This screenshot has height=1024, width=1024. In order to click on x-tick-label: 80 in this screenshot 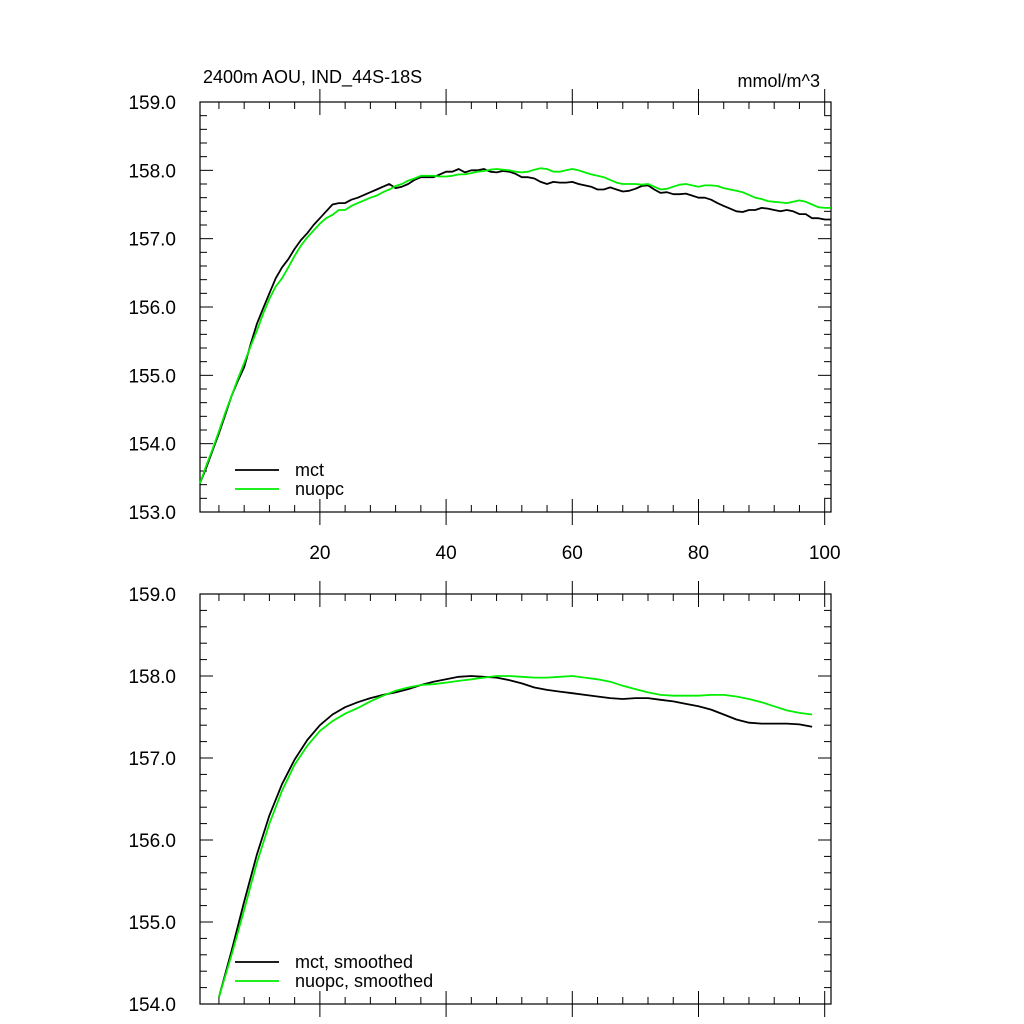, I will do `click(698, 553)`.